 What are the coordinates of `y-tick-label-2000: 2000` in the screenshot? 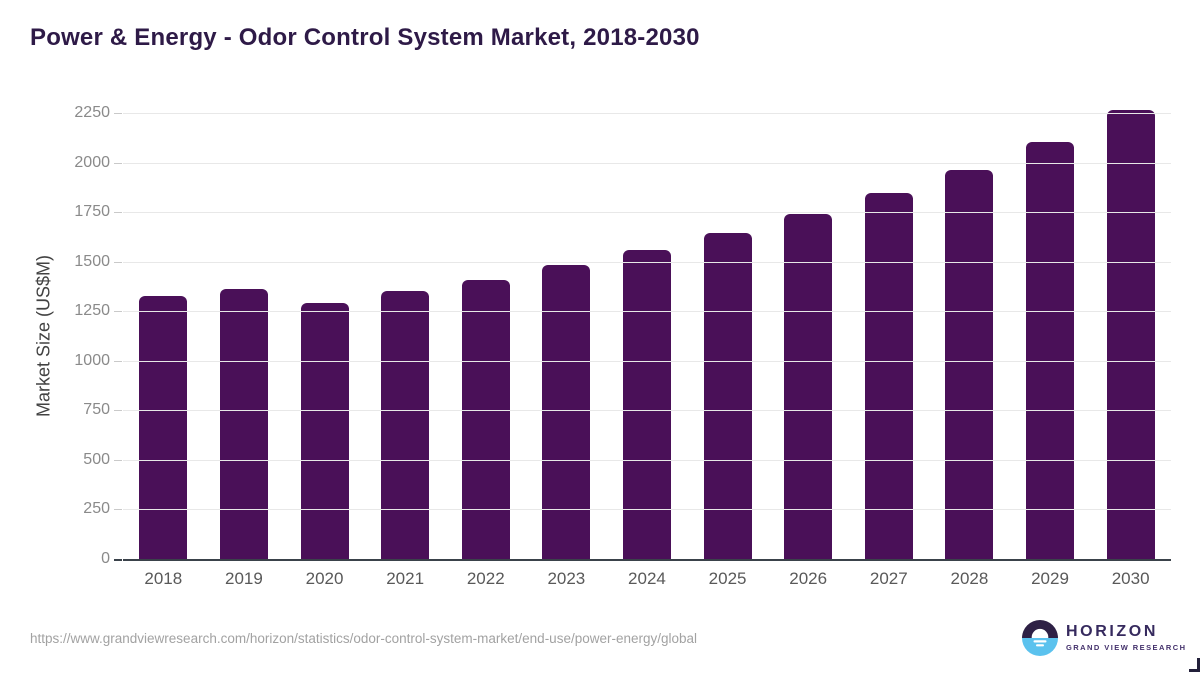 It's located at (92, 162).